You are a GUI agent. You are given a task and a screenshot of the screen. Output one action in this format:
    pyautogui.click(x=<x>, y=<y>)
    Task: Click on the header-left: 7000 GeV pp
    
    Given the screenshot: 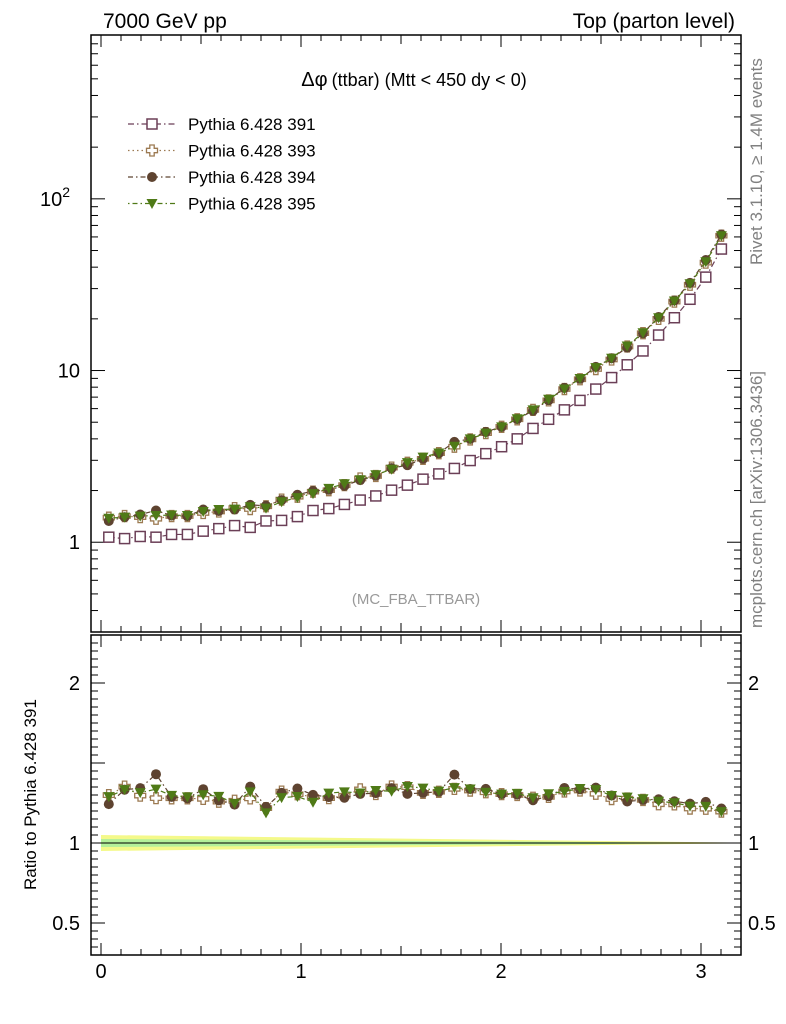 What is the action you would take?
    pyautogui.click(x=165, y=21)
    